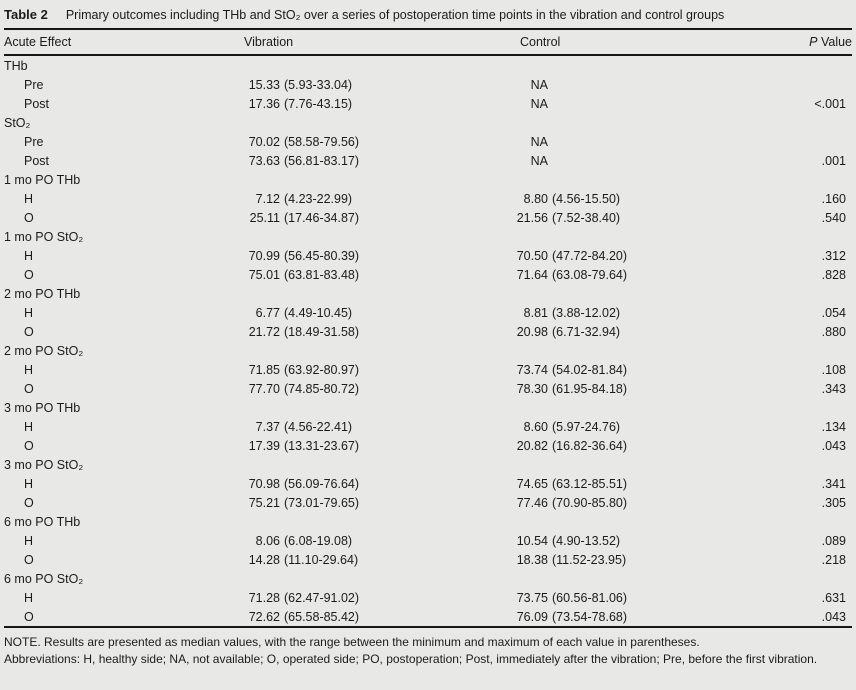 The width and height of the screenshot is (856, 690). Describe the element at coordinates (634, 274) in the screenshot. I see `control-cell: 71.64 (63.08-79.64)` at that location.